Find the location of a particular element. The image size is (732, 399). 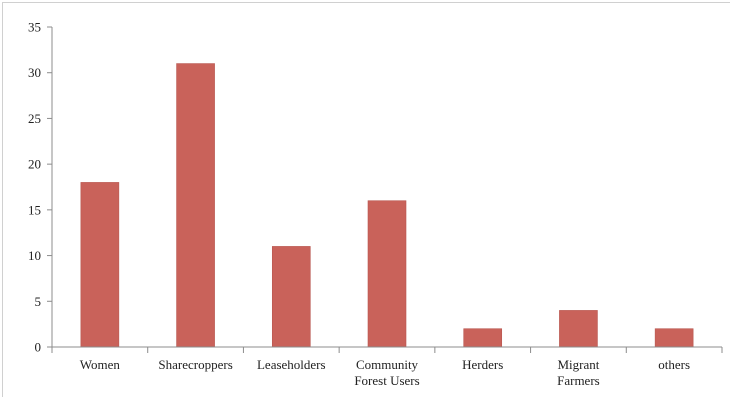

x-axis-ticks is located at coordinates (387, 350).